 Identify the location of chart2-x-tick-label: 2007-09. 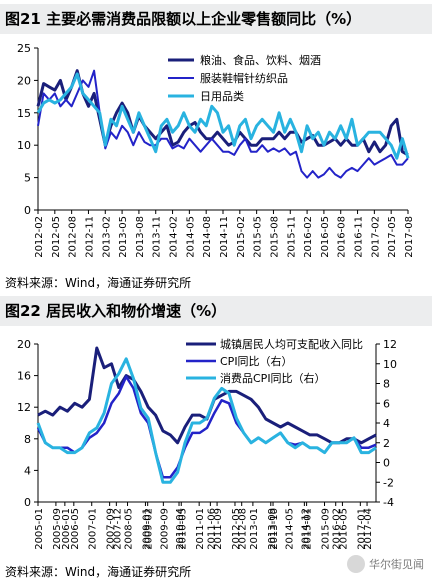
(111, 529).